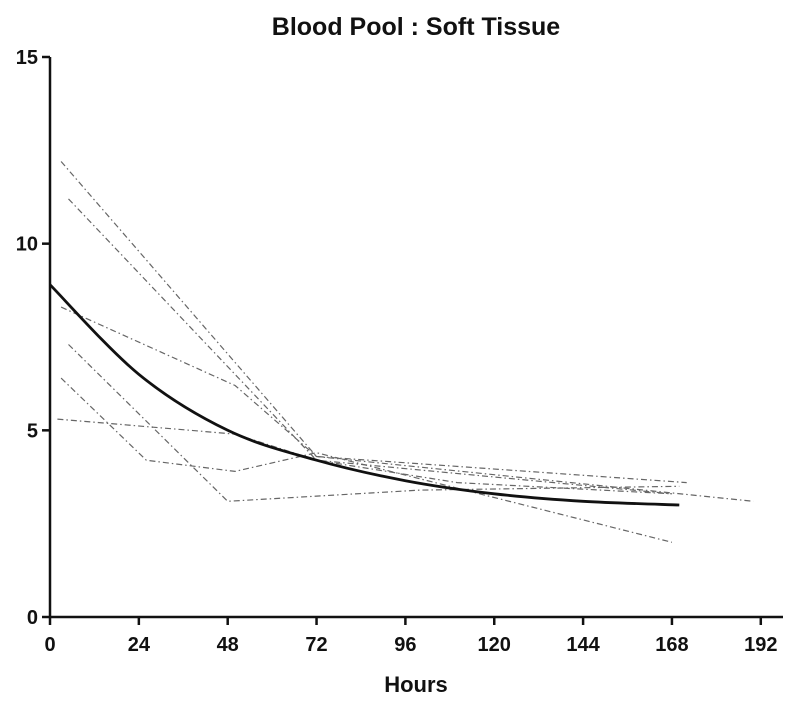  I want to click on chart-title: Blood Pool : Soft Tissue, so click(416, 27).